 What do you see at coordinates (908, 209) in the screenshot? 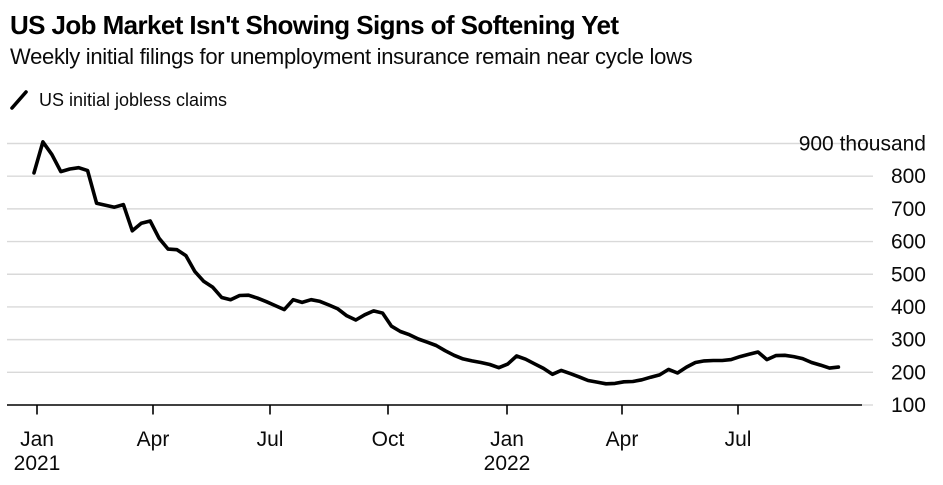
I see `y-tick-label: 700` at bounding box center [908, 209].